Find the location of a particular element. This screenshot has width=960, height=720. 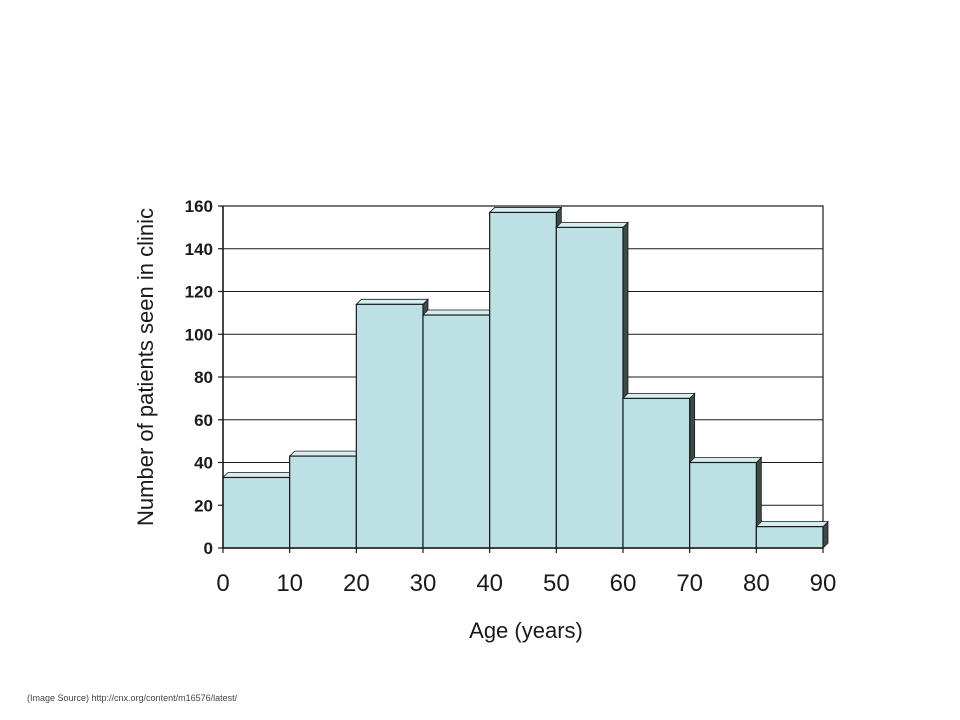

y-tick-label-80: 80 is located at coordinates (203, 377).